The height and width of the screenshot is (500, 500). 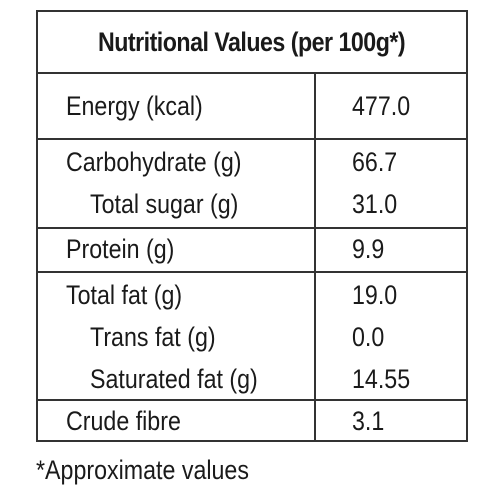 What do you see at coordinates (252, 162) in the screenshot?
I see `table-row: Carbohydrate (g) 66.7` at bounding box center [252, 162].